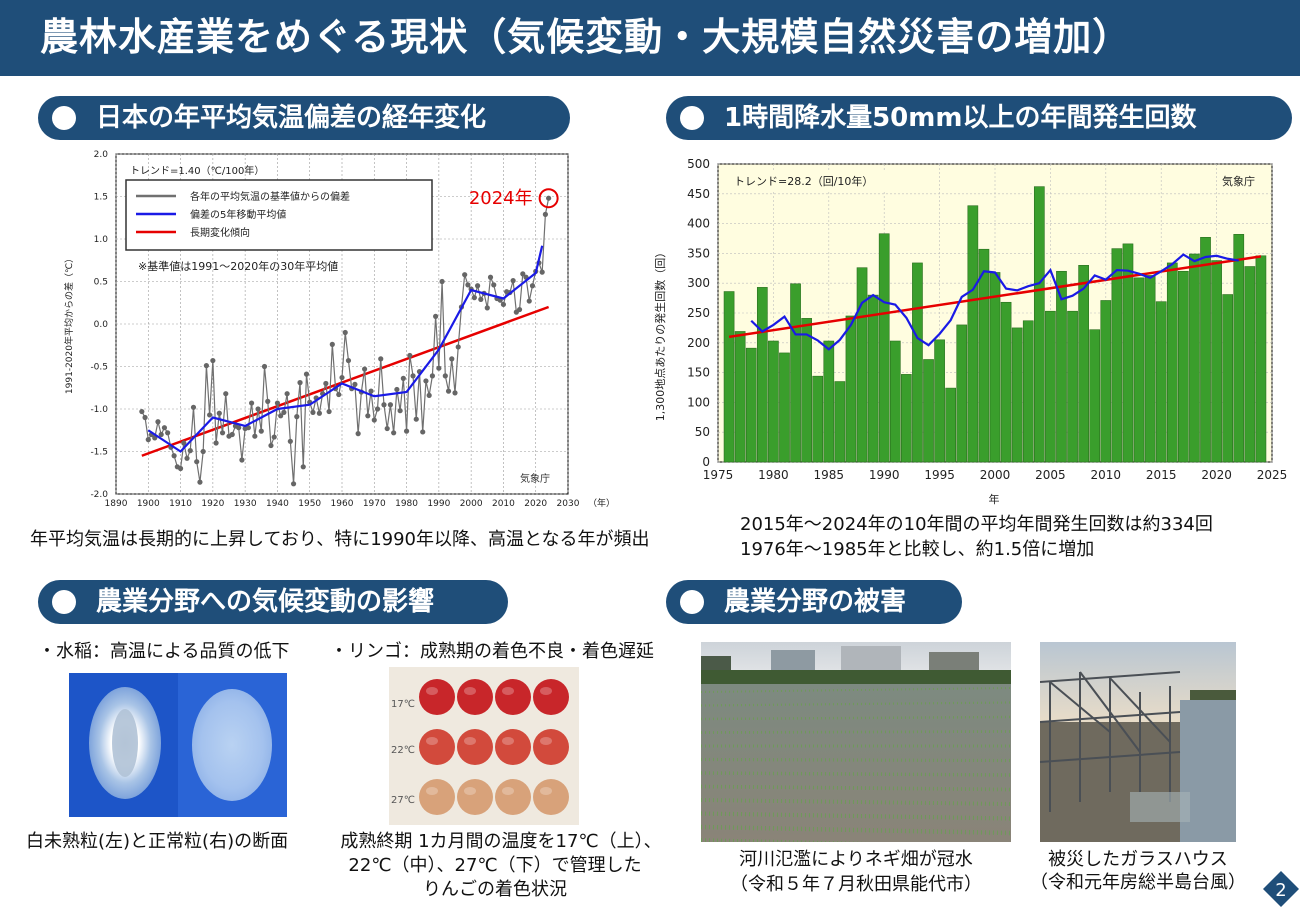 This screenshot has width=1300, height=909. Describe the element at coordinates (1050, 475) in the screenshot. I see `rain-xtick-label: 2005` at that location.